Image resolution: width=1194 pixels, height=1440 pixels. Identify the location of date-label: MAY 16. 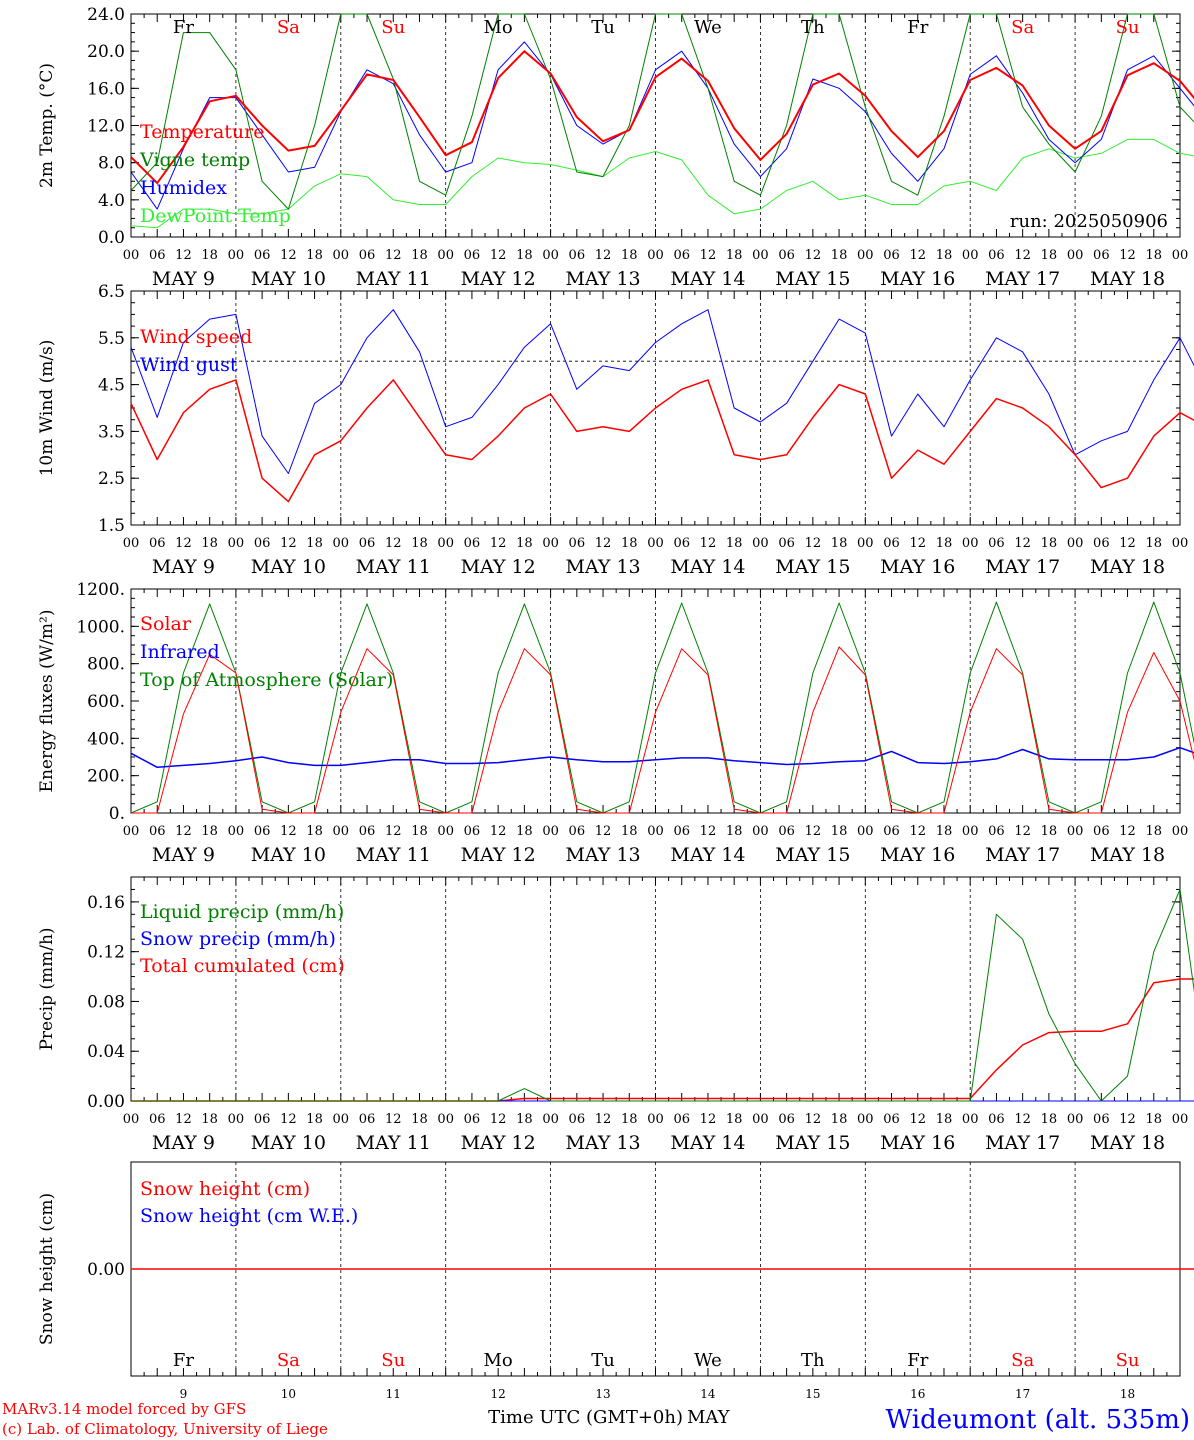
(917, 855).